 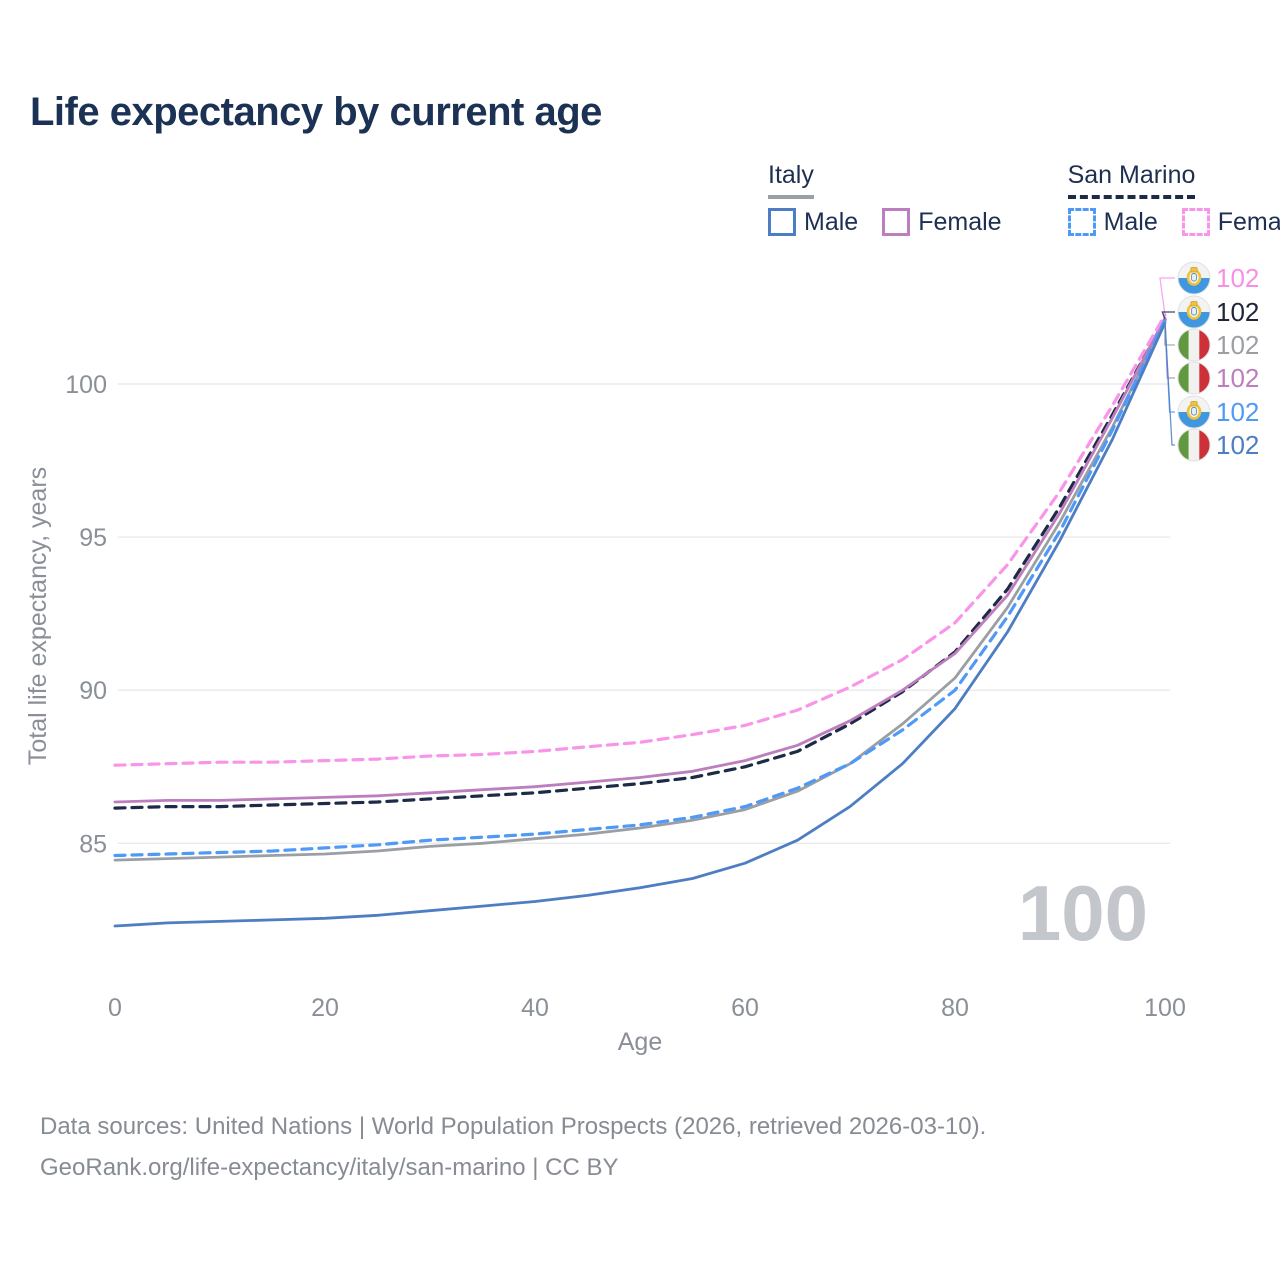 I want to click on page-title: Life expectancy by current age, so click(x=316, y=112).